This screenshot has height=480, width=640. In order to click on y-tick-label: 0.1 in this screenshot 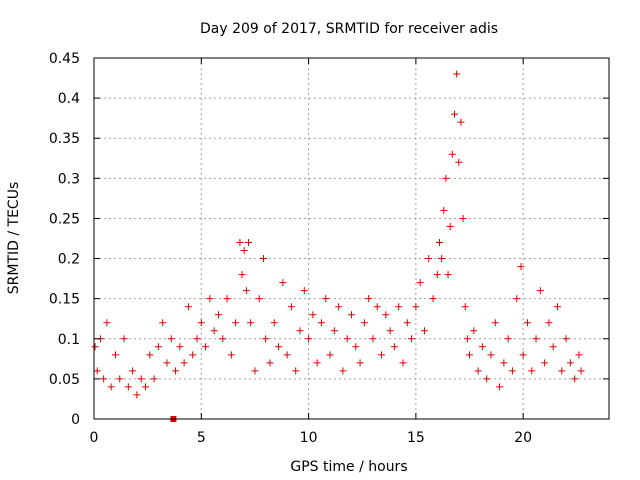, I will do `click(69, 340)`.